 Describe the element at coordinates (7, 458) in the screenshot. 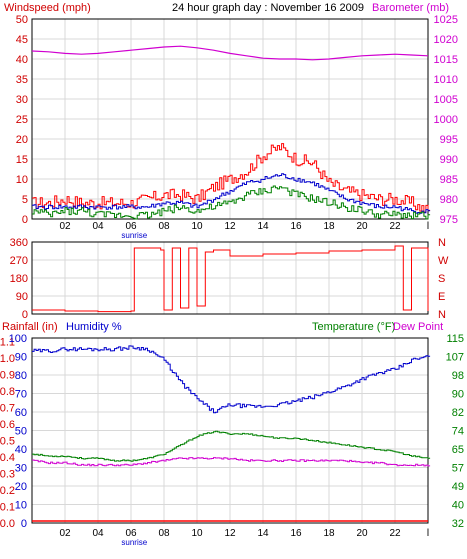

I see `rainfall-y-tick-label: 0.4` at that location.